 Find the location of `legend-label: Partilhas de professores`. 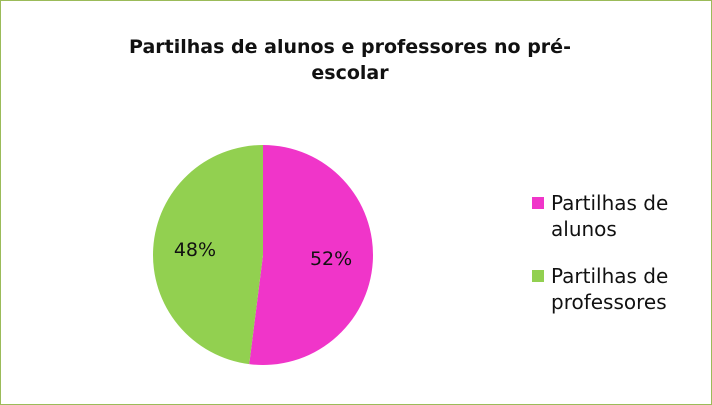

legend-label: Partilhas de professores is located at coordinates (610, 289).